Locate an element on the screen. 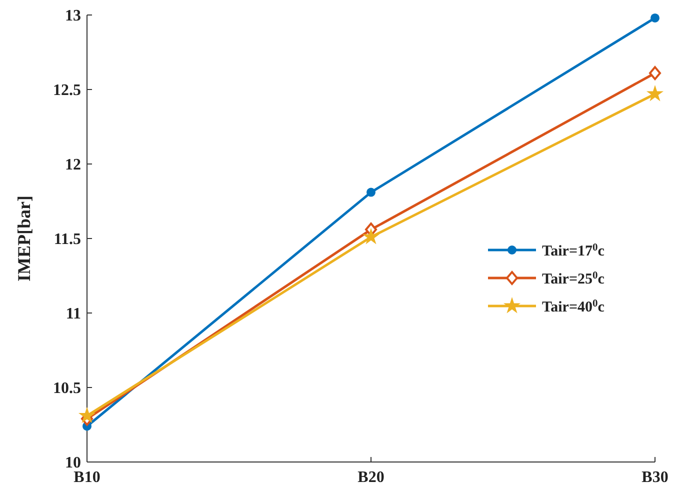 The height and width of the screenshot is (497, 673). y-tick-label: 13 is located at coordinates (73, 16).